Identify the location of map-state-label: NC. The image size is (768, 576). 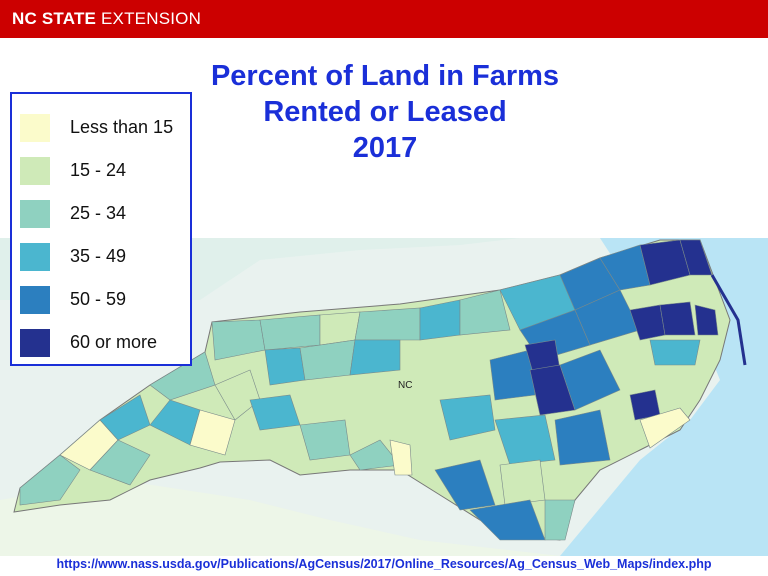
(405, 385).